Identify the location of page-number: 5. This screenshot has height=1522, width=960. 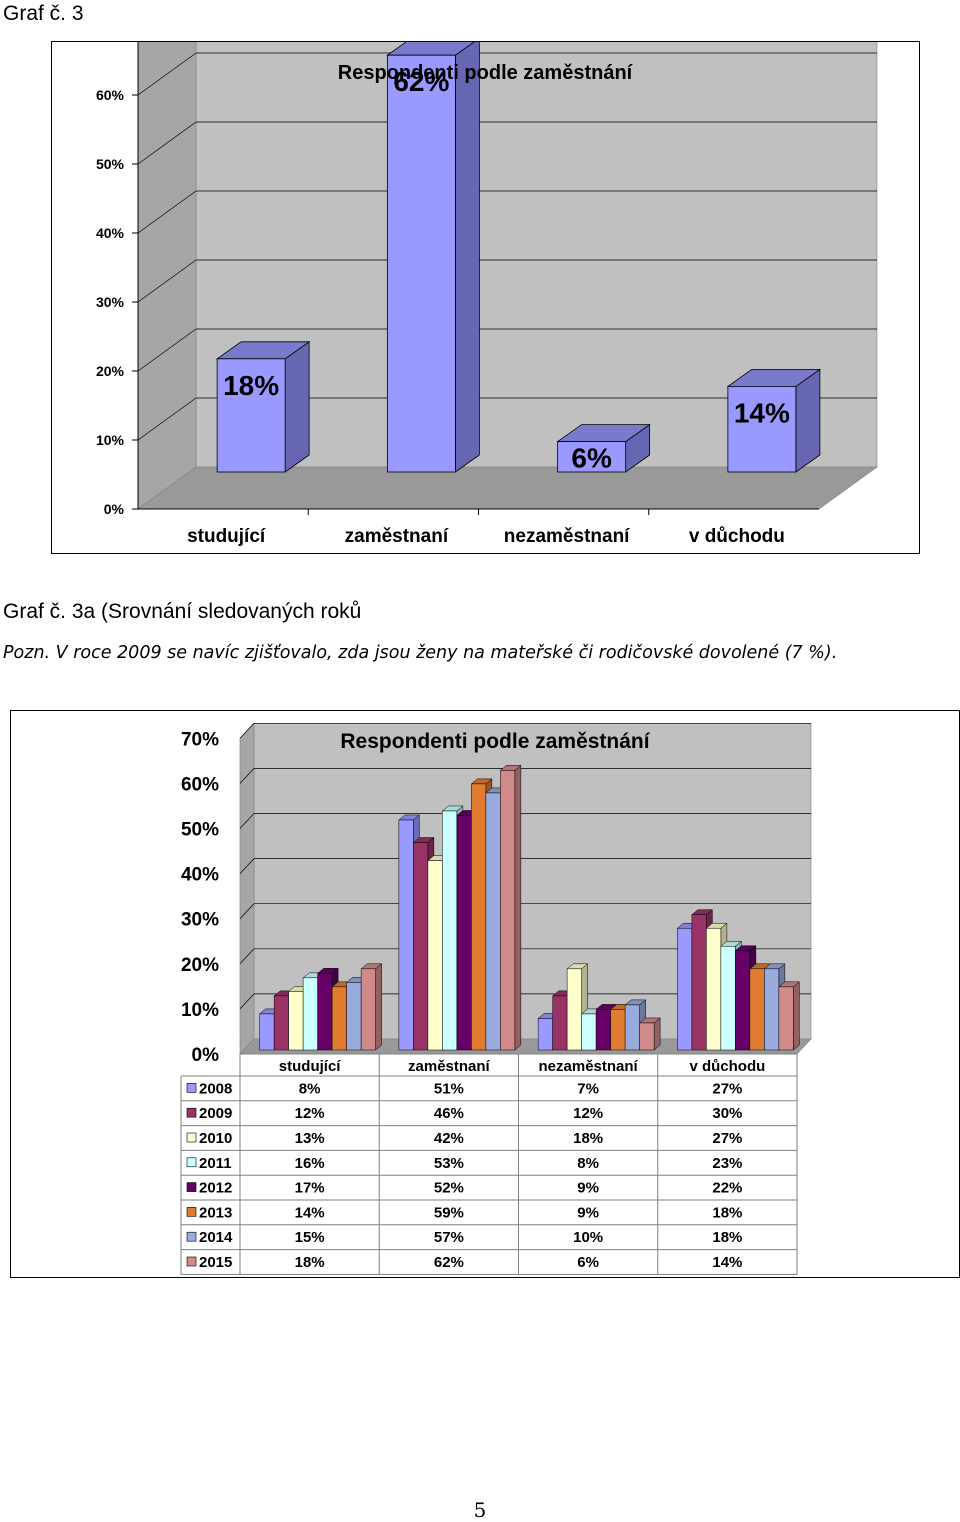
(480, 1510).